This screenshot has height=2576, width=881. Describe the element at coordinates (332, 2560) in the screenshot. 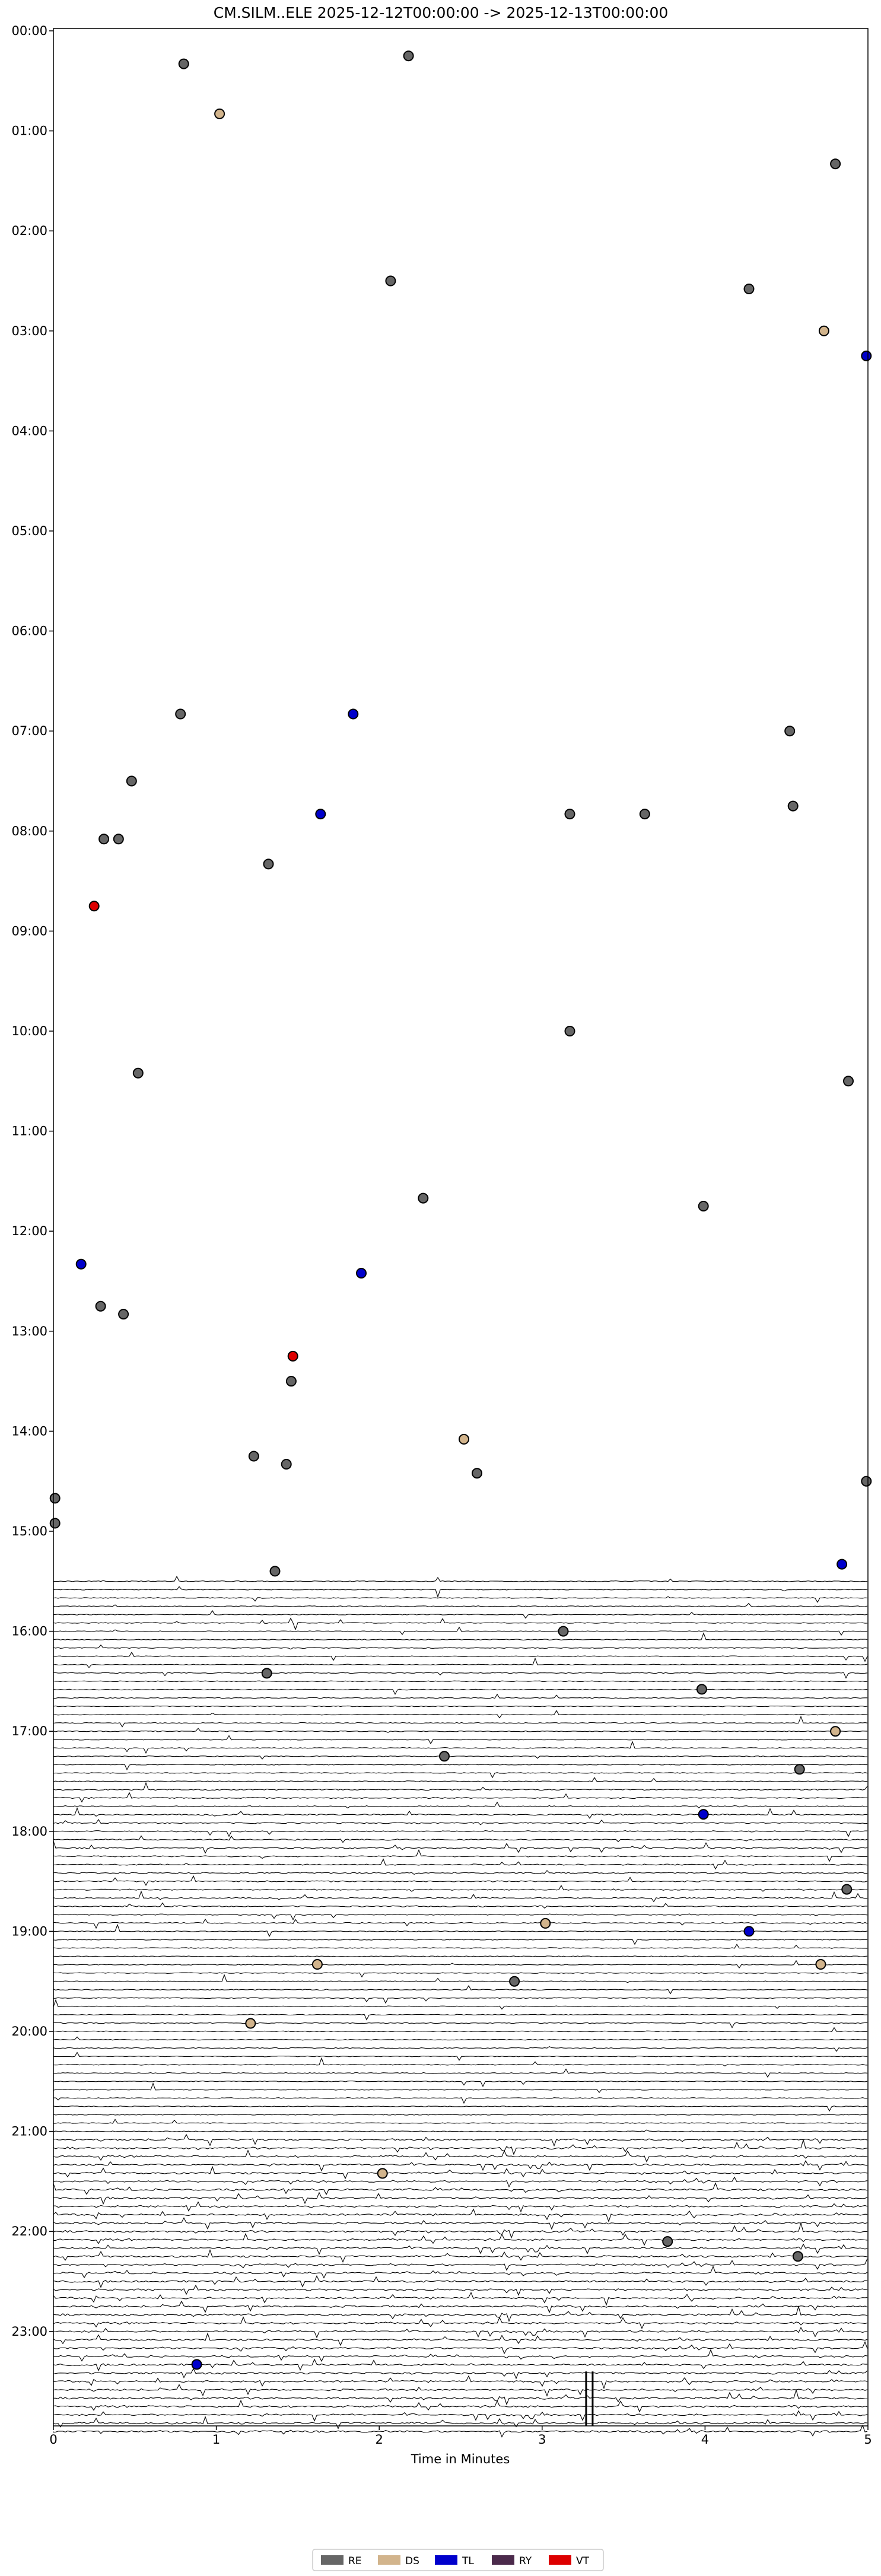

I see `legend-swatch-re` at that location.